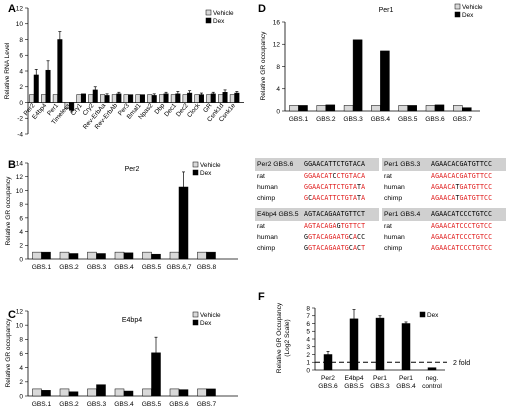 The image size is (509, 414). I want to click on panel-label-c: C, so click(12, 315).